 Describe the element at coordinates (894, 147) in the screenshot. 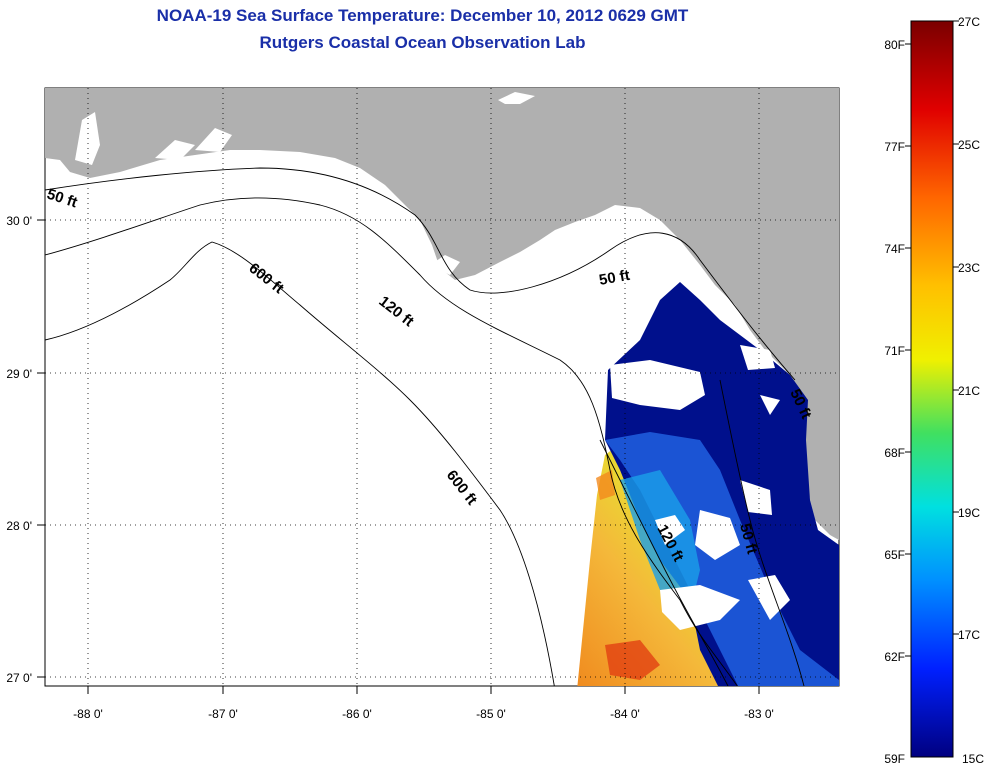

I see `colorbar-f-label: 77F` at that location.